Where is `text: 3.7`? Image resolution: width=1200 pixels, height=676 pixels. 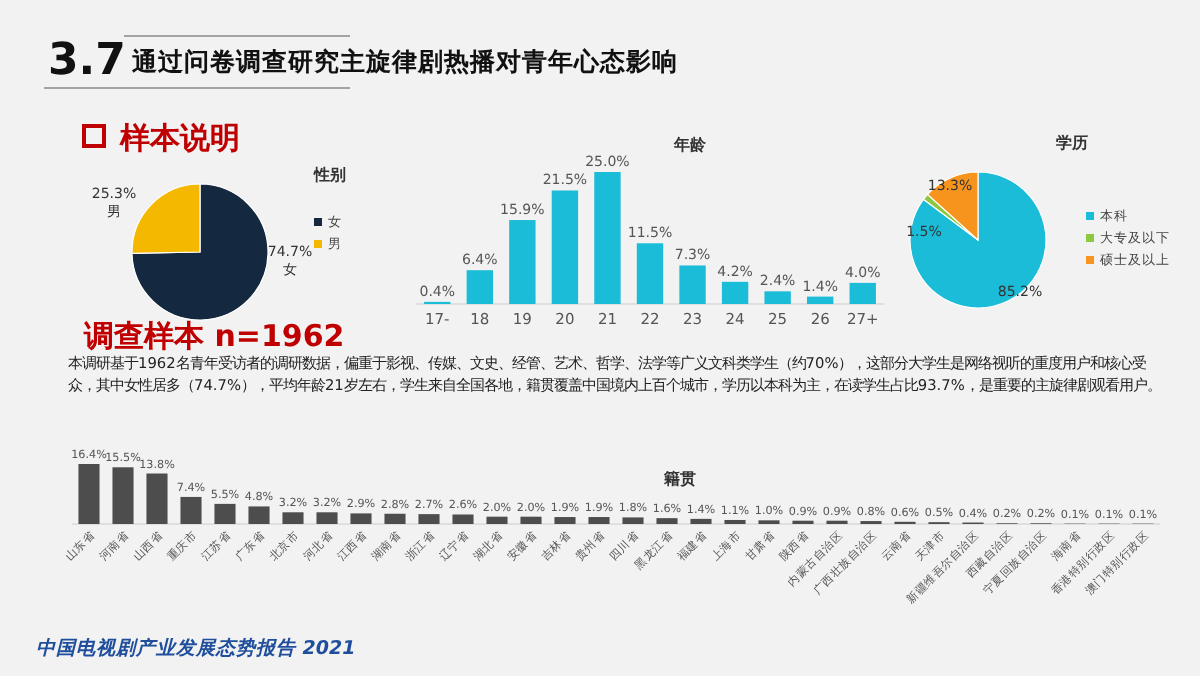 text: 3.7 is located at coordinates (87, 61).